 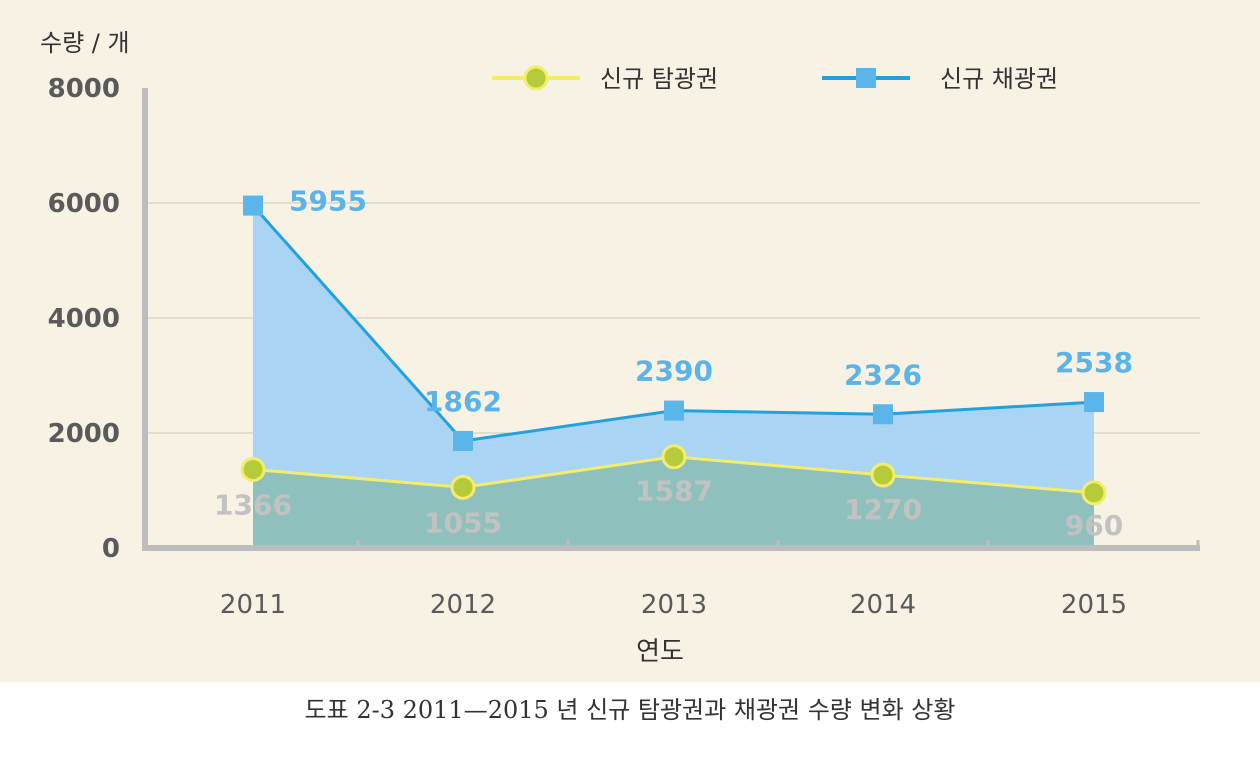 I want to click on marker-s1-2014, so click(x=883, y=414).